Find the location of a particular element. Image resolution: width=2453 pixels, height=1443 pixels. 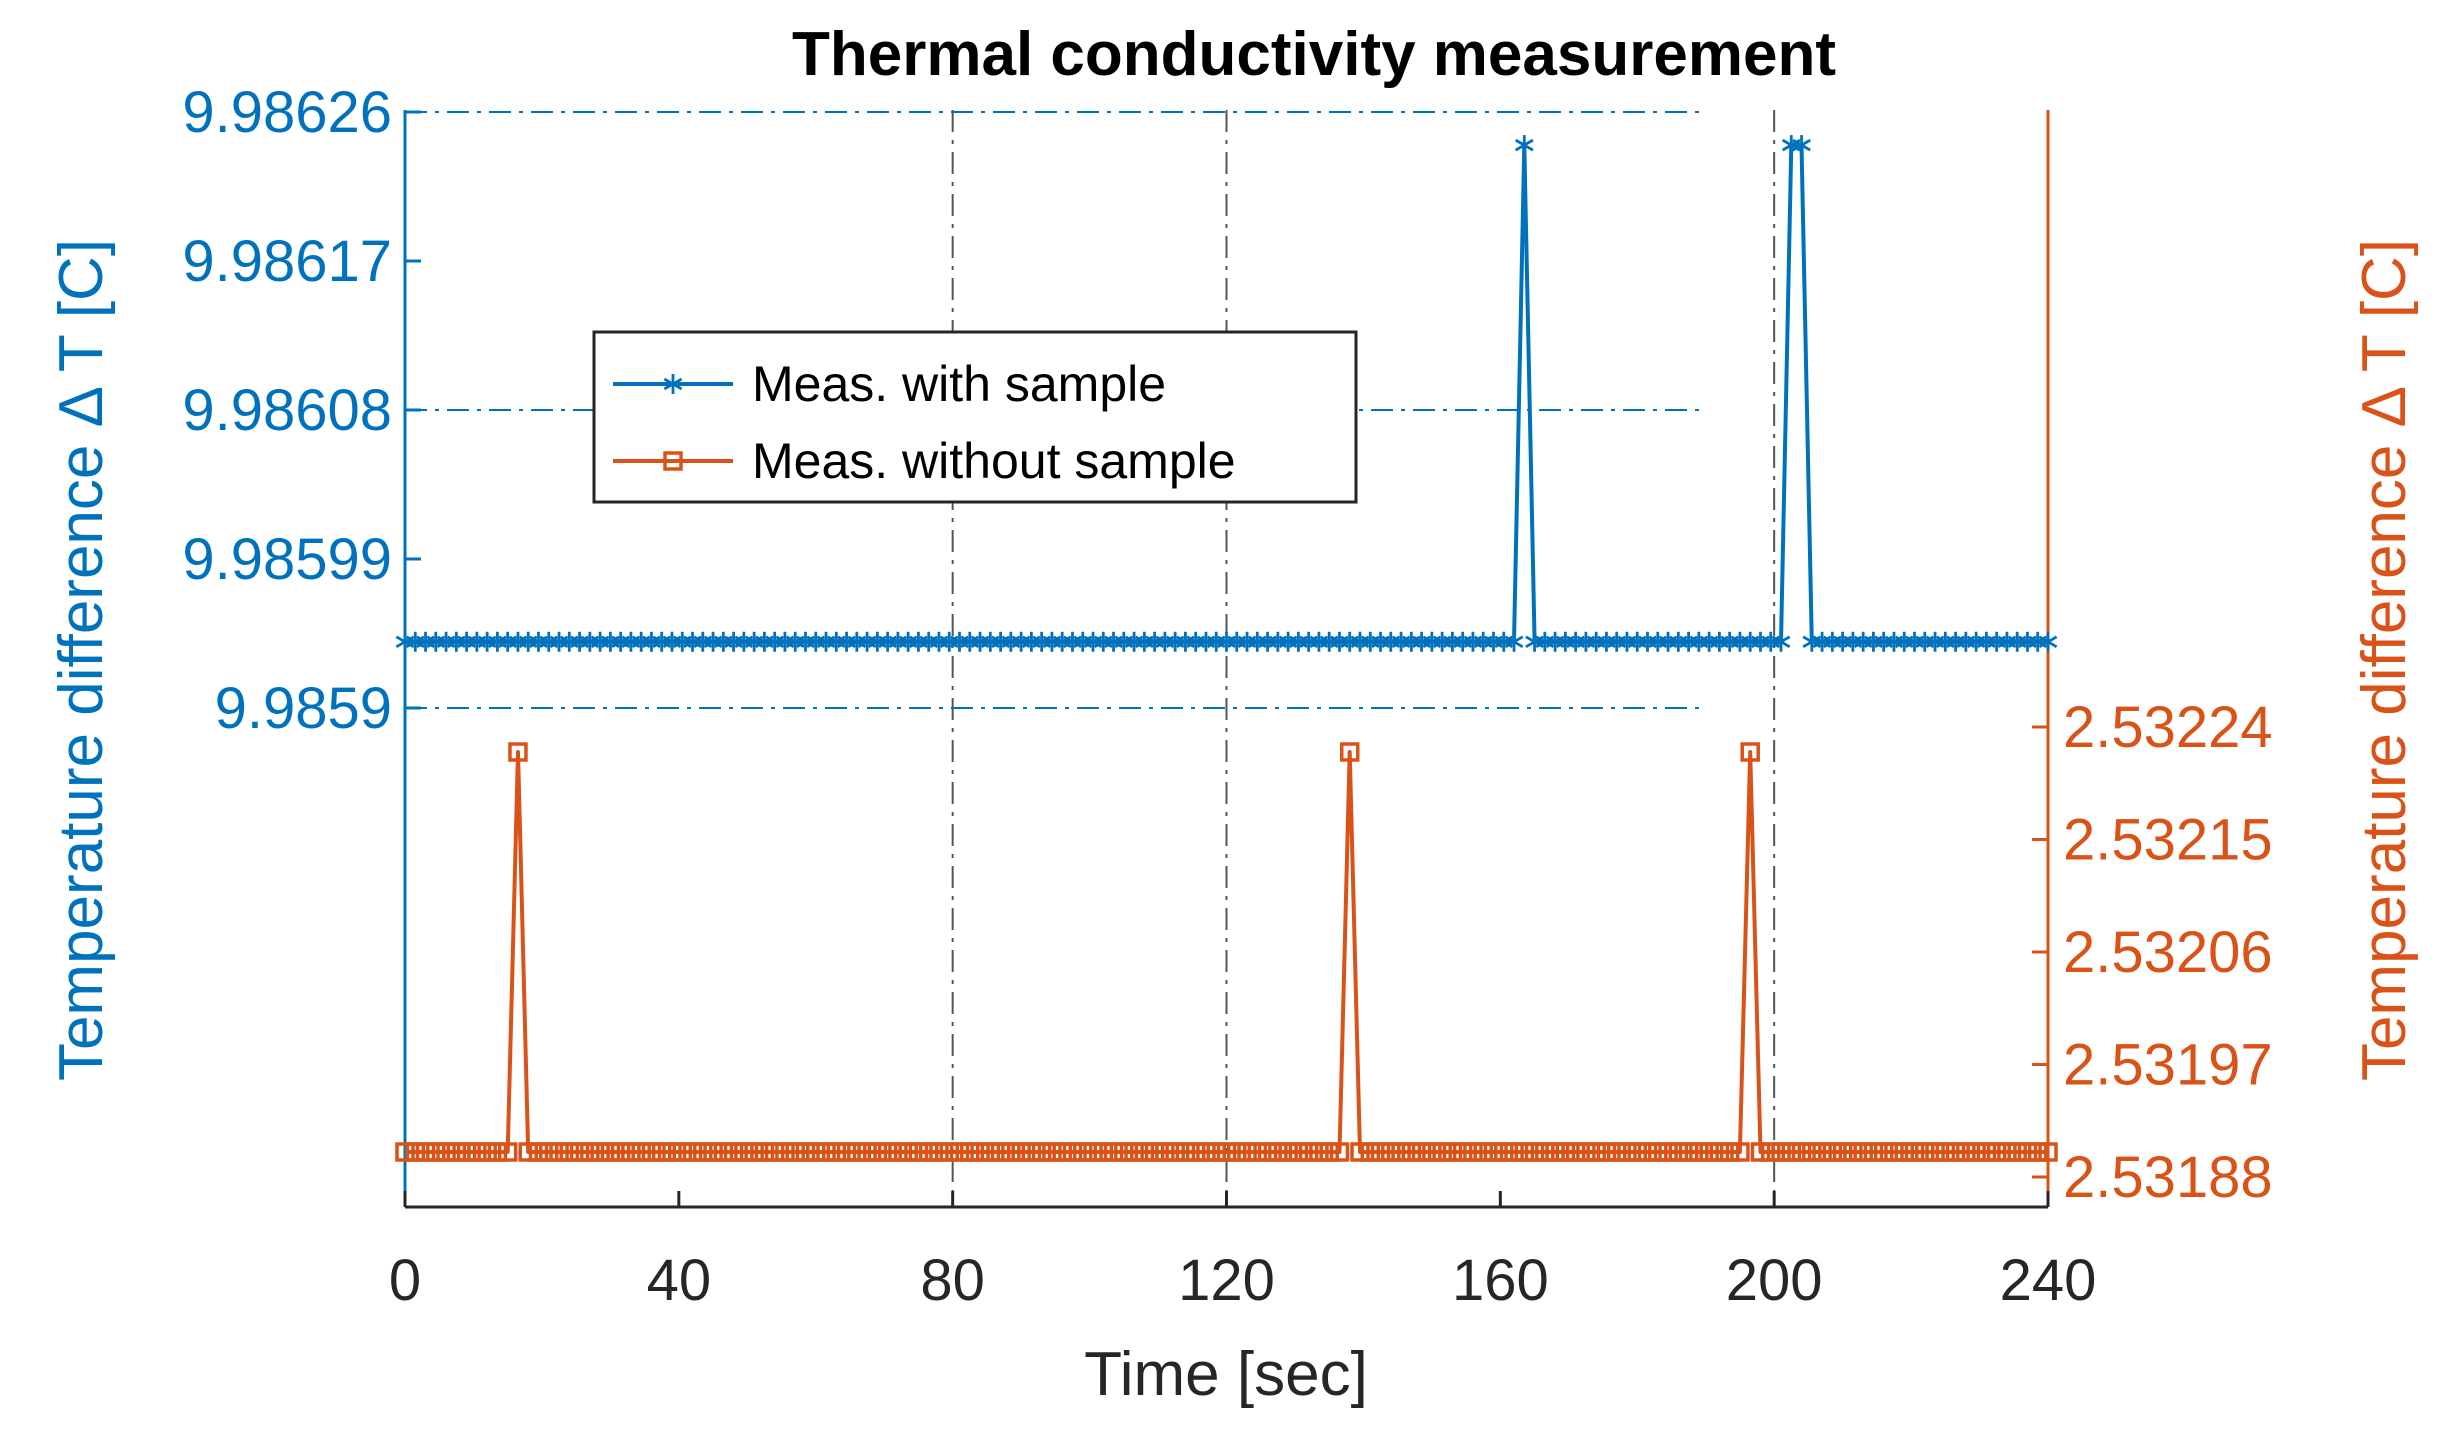

left-tick-label: 9.9859 is located at coordinates (303, 708).